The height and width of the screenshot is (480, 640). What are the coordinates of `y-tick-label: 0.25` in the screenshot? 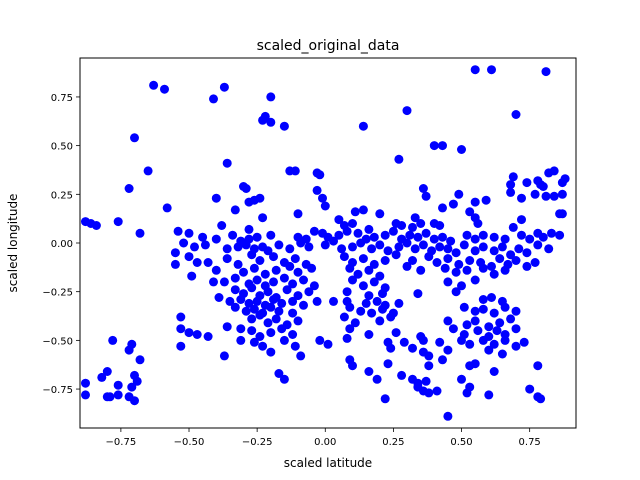 It's located at (62, 195).